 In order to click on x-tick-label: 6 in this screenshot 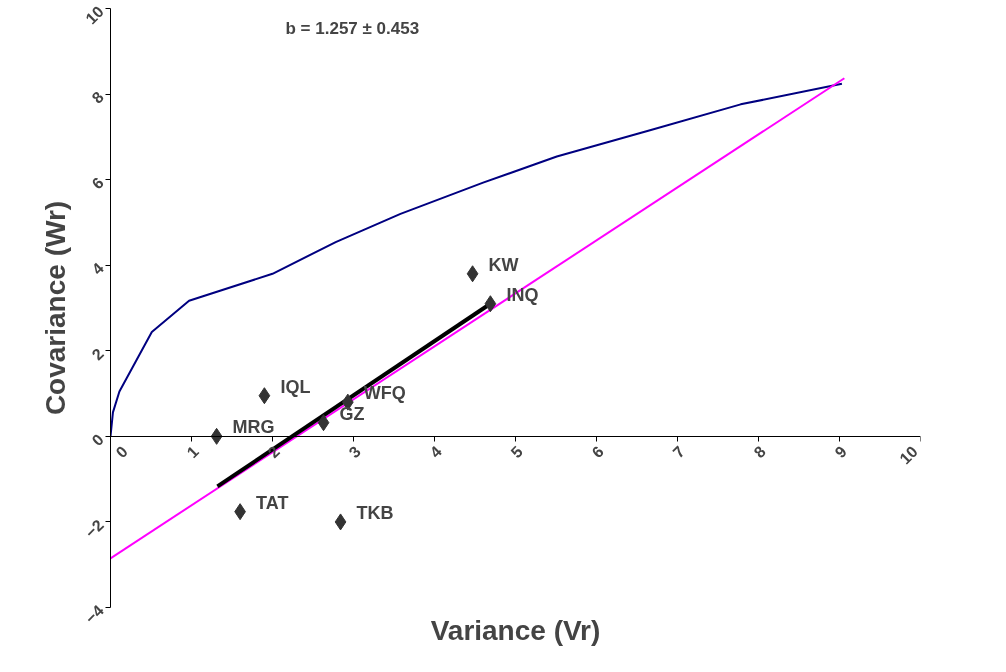, I will do `click(597, 452)`.